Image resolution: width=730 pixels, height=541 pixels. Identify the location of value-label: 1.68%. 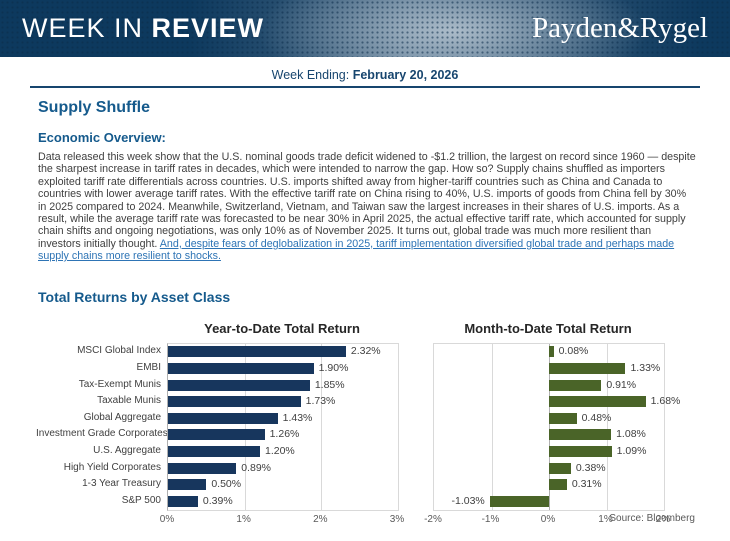
(665, 401).